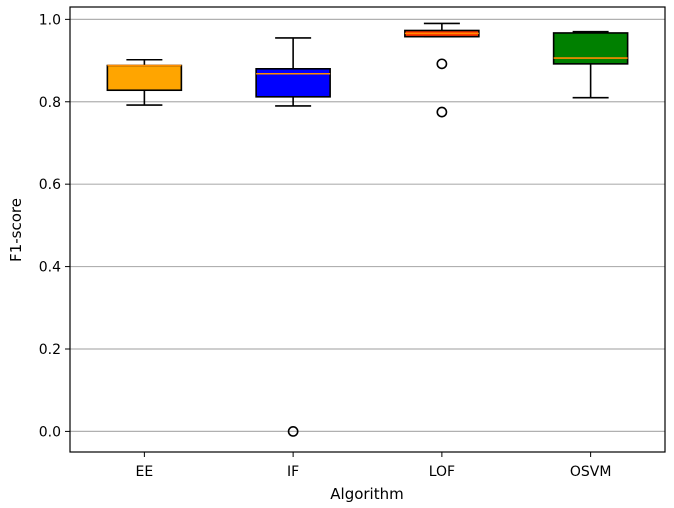 This screenshot has width=674, height=508. I want to click on y-axis-label: F1-score, so click(16, 230).